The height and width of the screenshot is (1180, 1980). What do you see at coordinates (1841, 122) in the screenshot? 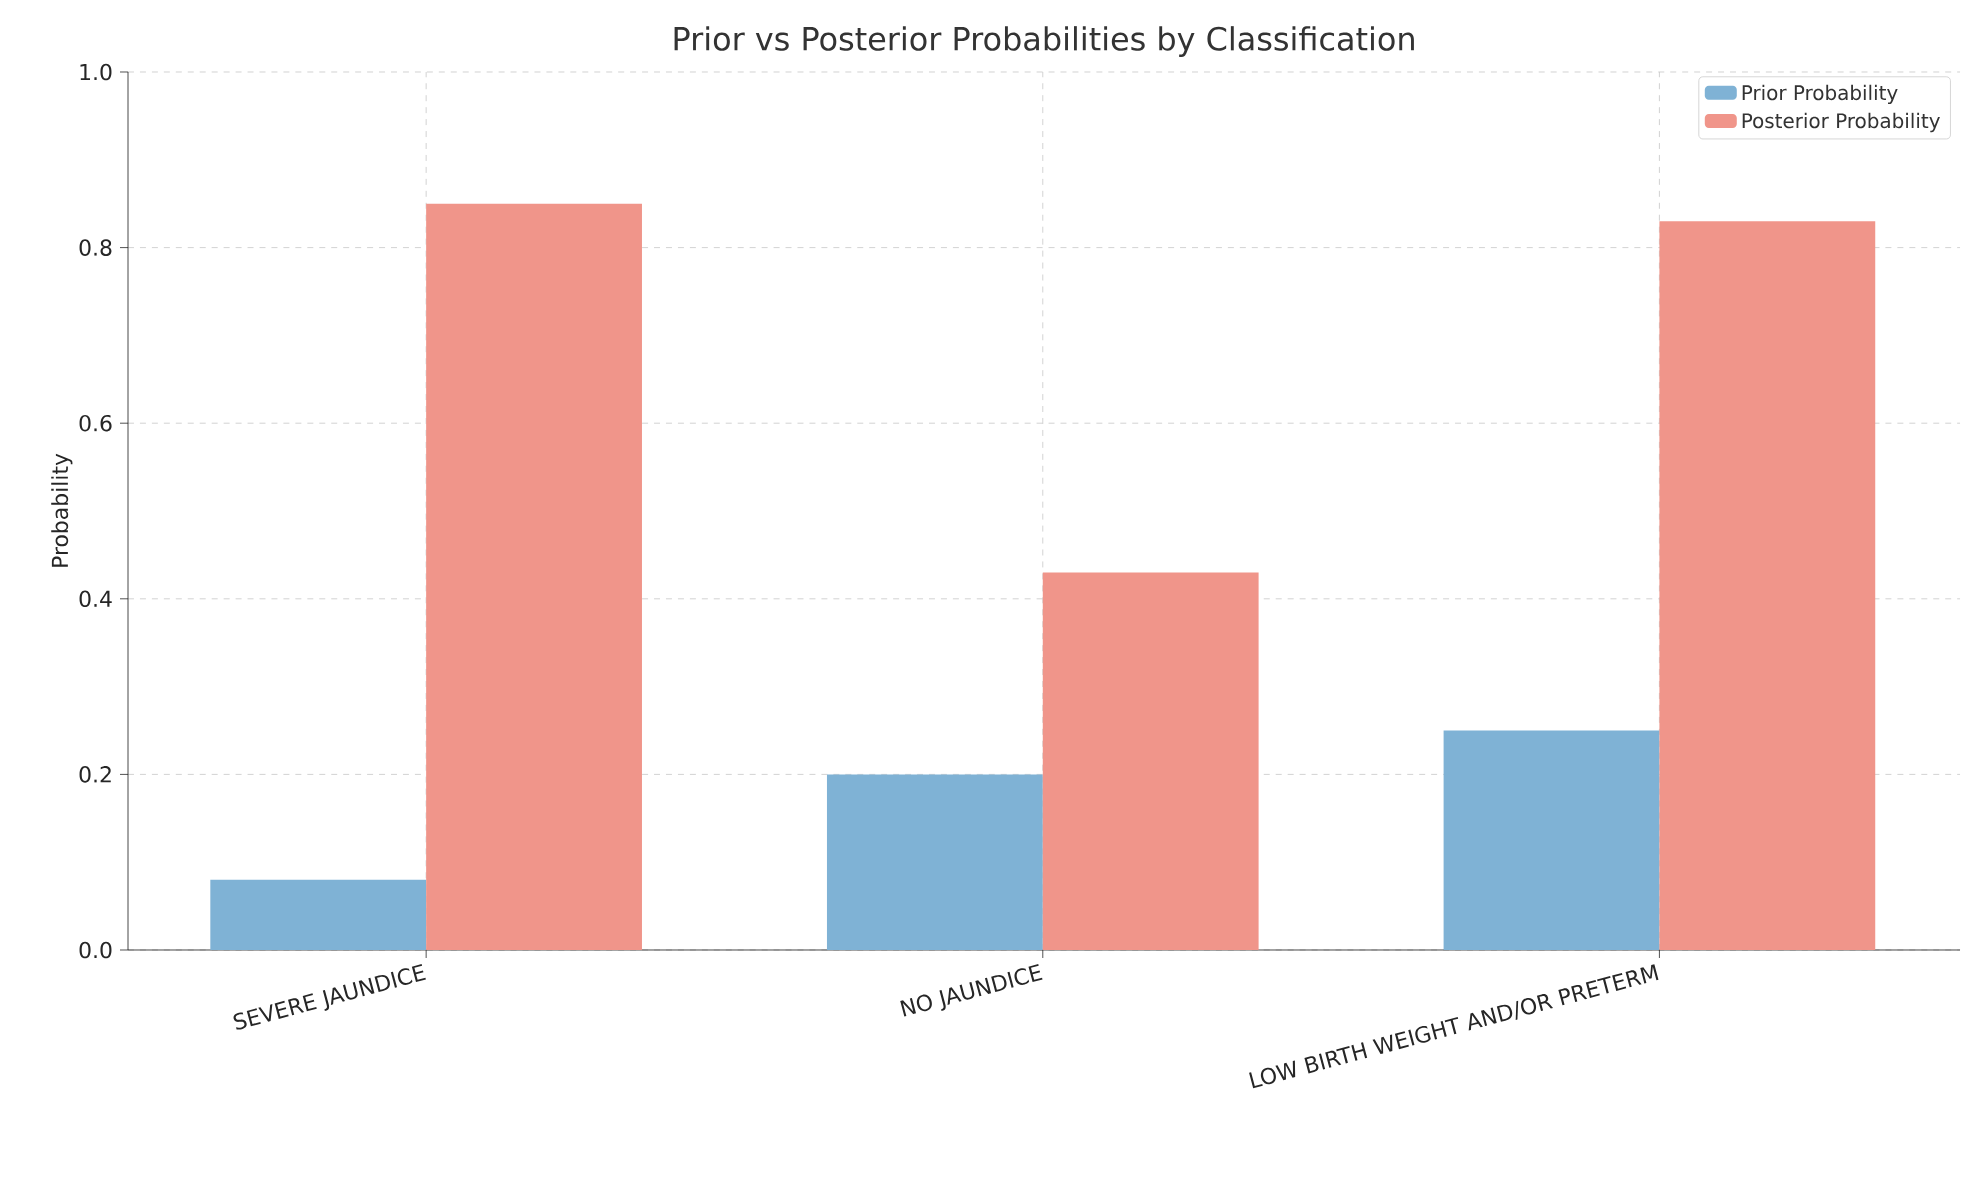
I see `legend-label: Posterior Probability` at bounding box center [1841, 122].